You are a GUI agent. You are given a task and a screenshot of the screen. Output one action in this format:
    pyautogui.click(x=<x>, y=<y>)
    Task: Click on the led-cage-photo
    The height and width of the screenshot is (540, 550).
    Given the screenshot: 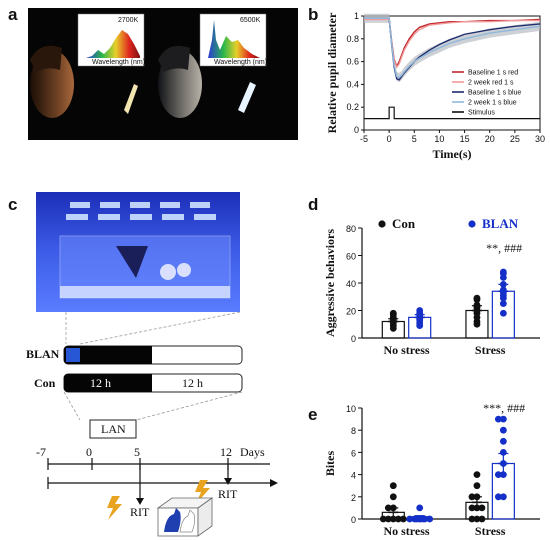 What is the action you would take?
    pyautogui.click(x=138, y=252)
    